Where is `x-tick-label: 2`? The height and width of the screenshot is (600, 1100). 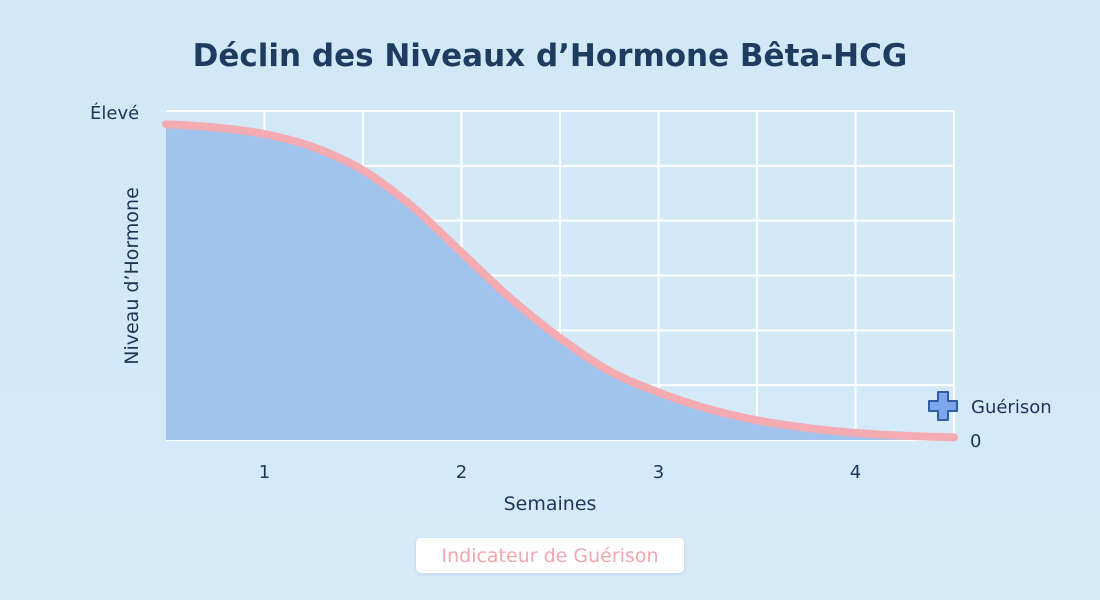
x-tick-label: 2 is located at coordinates (461, 472).